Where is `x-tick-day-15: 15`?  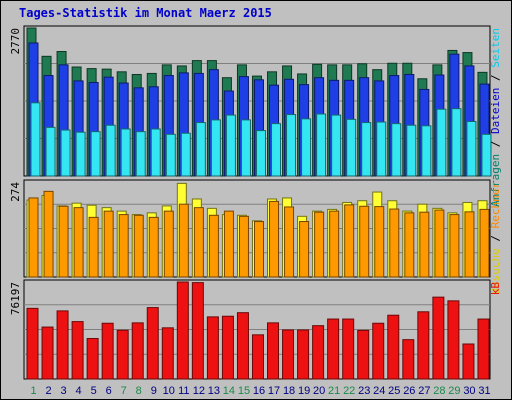
x-tick-day-15: 15 is located at coordinates (244, 391).